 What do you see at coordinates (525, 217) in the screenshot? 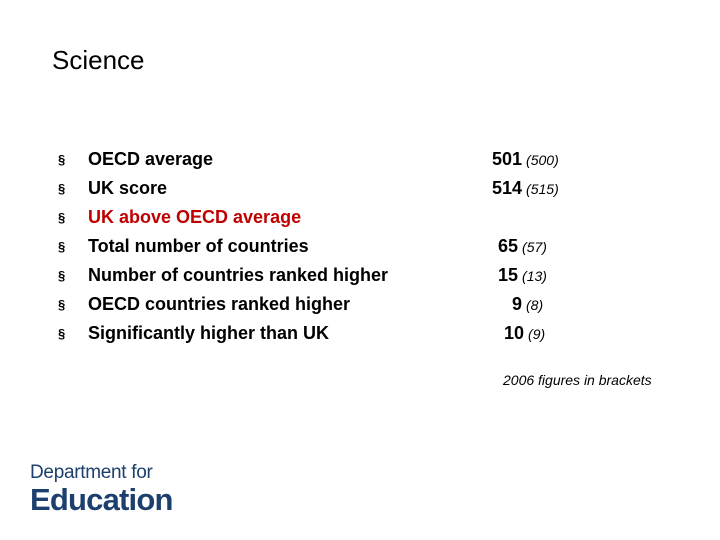
I see `value-row` at bounding box center [525, 217].